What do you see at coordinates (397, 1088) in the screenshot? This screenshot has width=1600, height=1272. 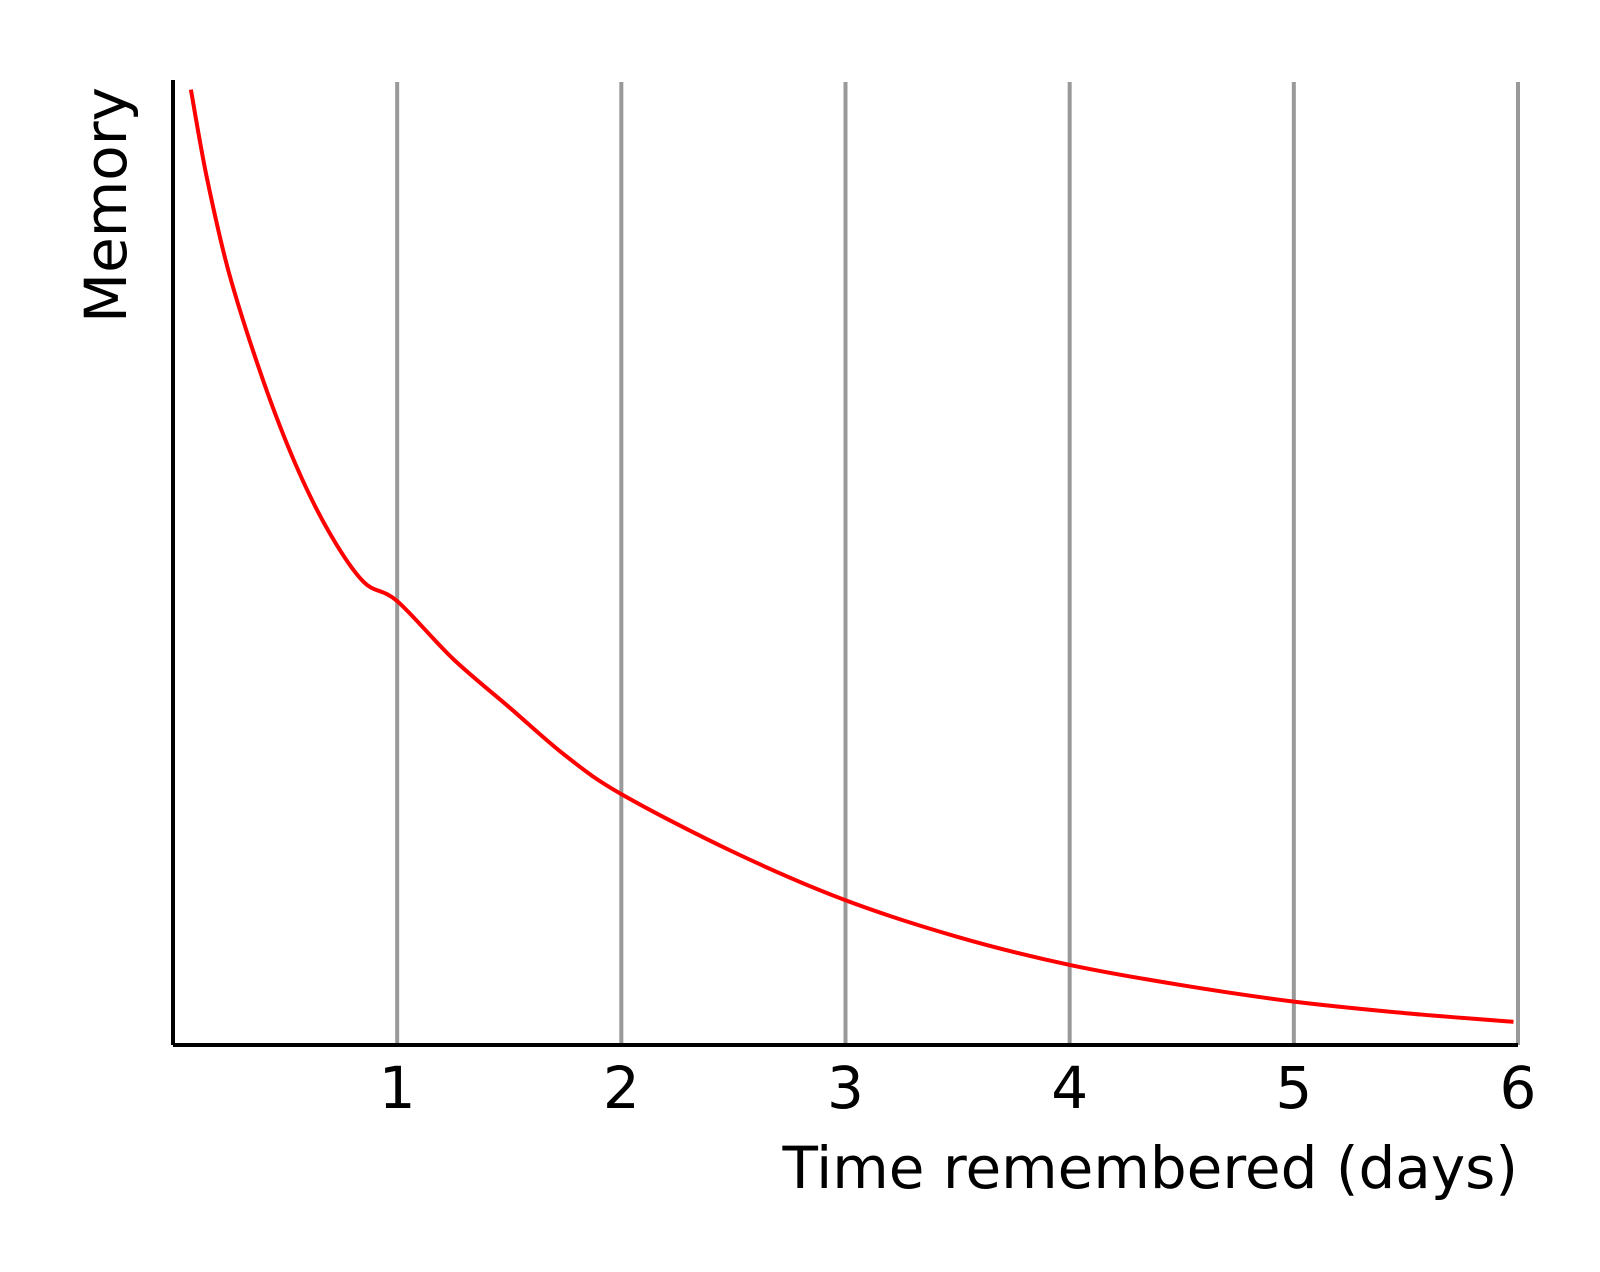 I see `x-tick-label-1: 1` at bounding box center [397, 1088].